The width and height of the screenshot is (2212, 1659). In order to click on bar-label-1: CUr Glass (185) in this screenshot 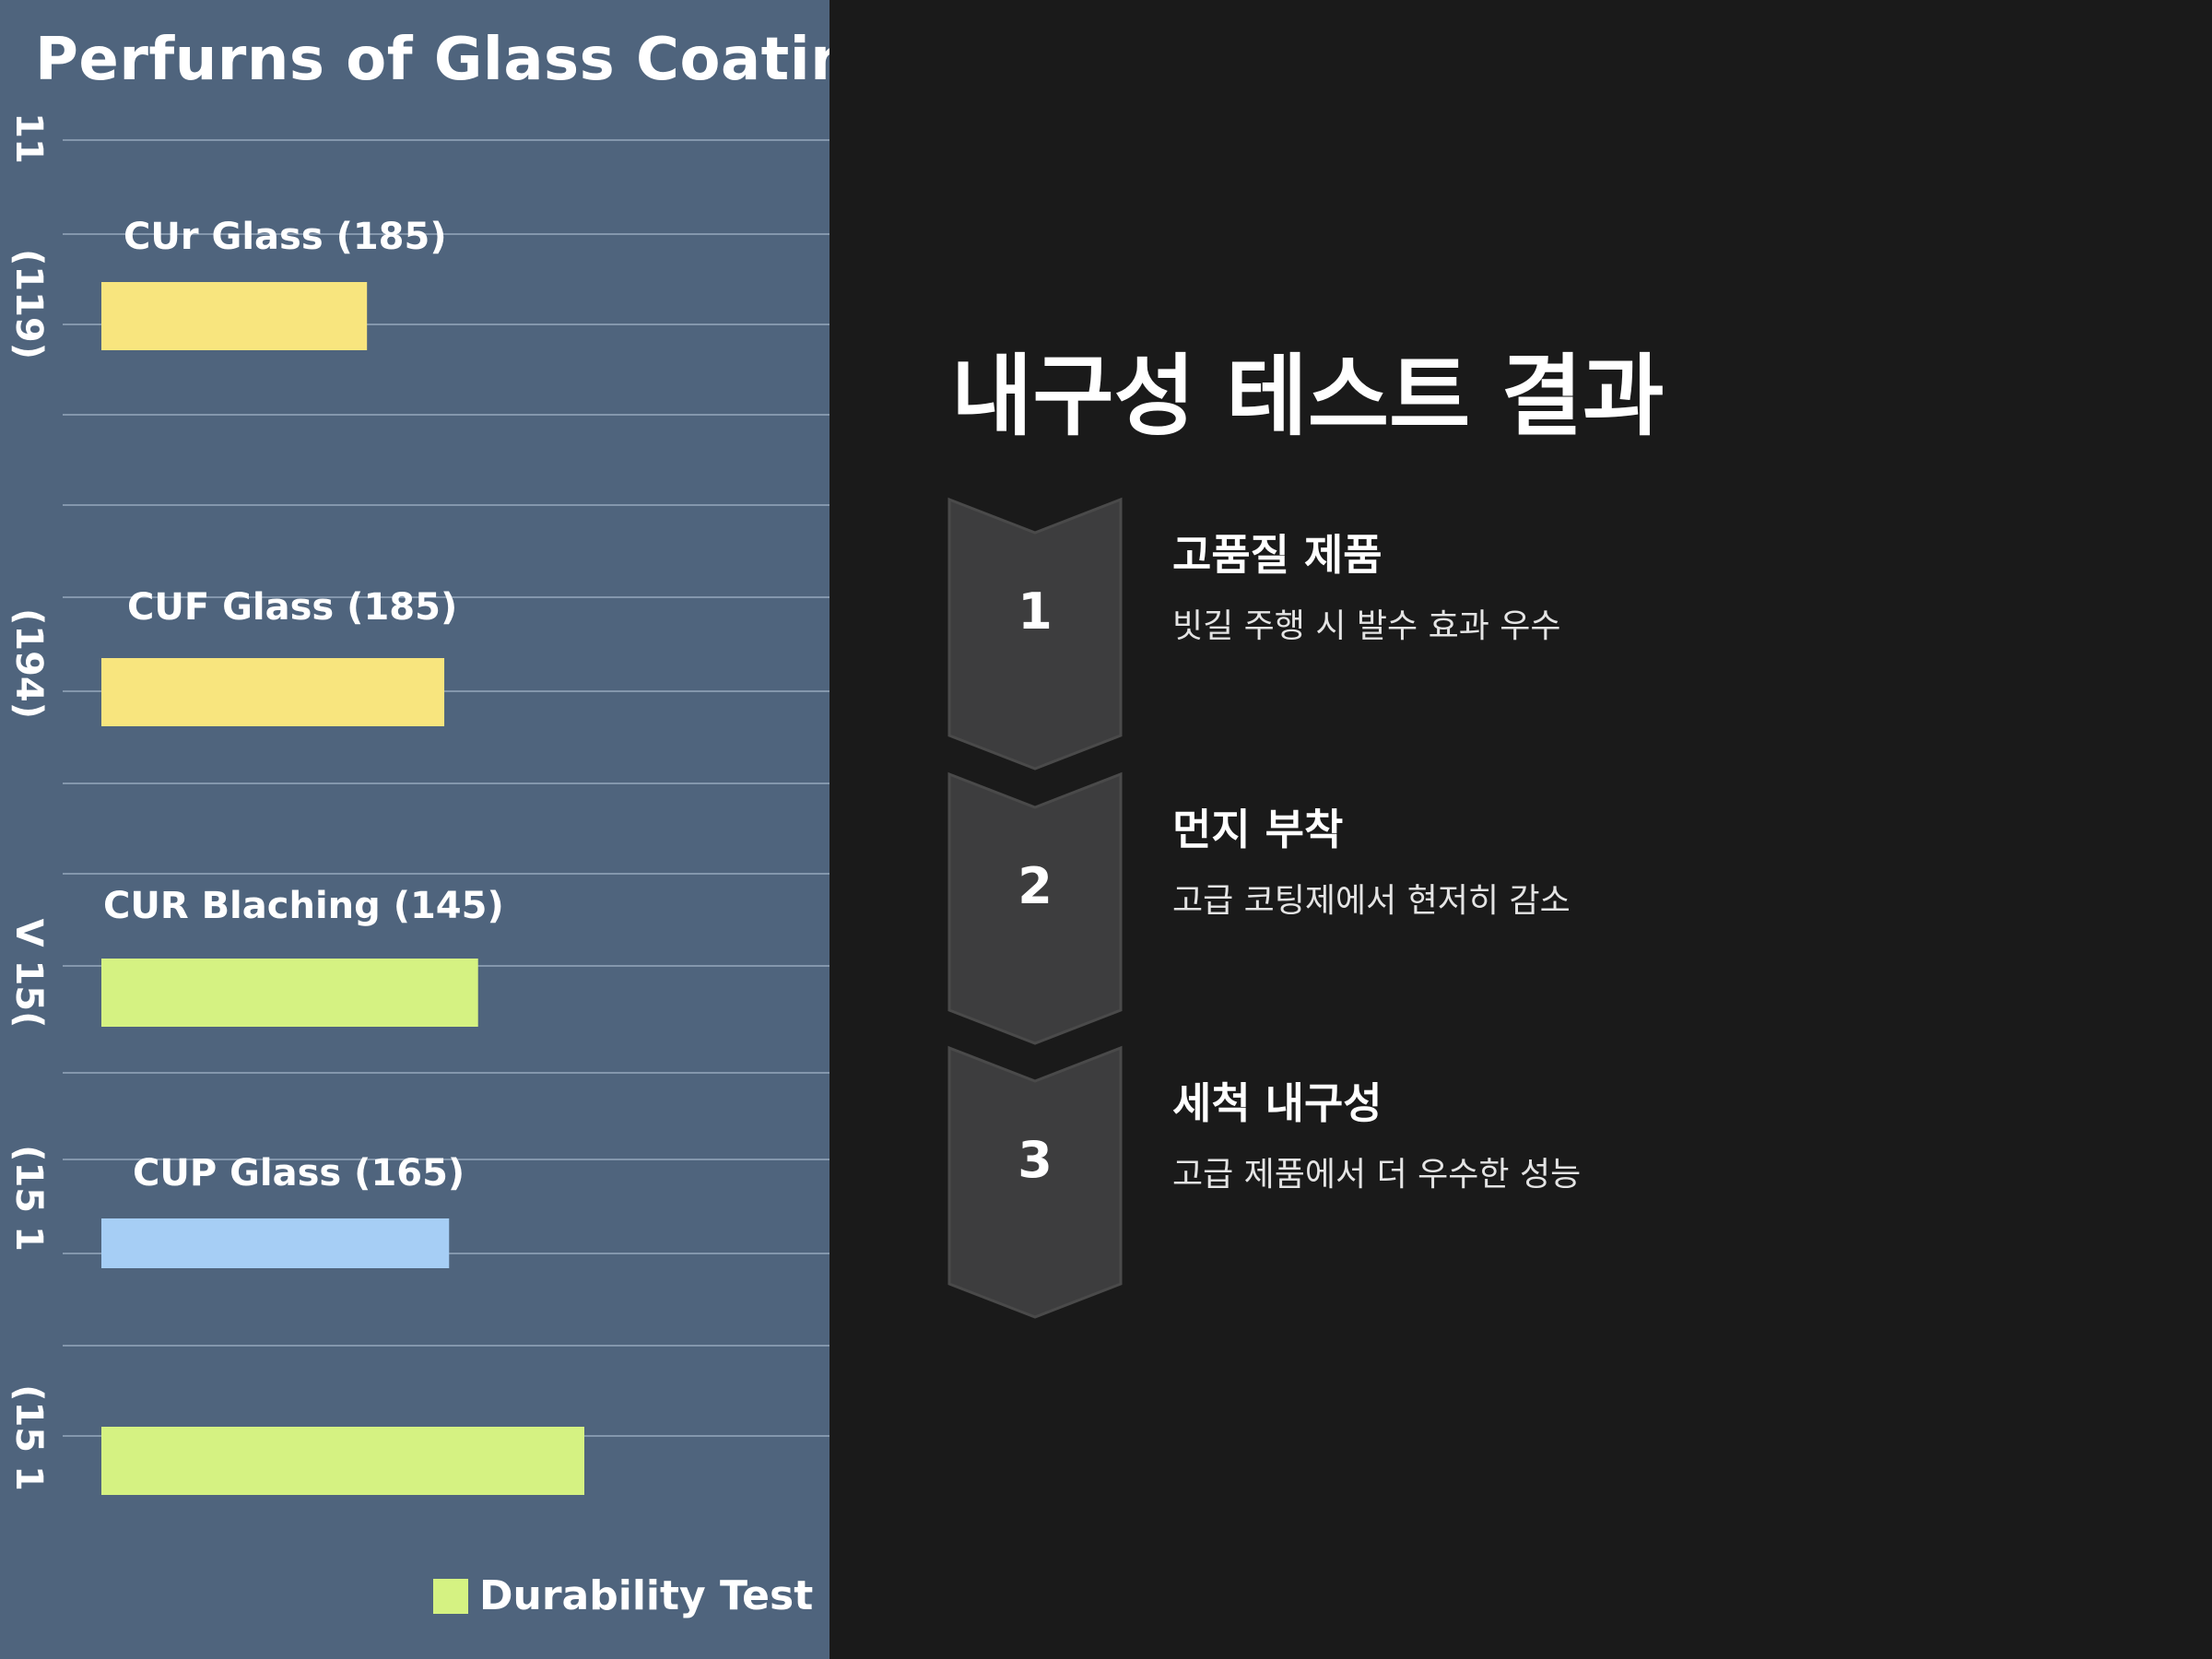, I will do `click(285, 237)`.